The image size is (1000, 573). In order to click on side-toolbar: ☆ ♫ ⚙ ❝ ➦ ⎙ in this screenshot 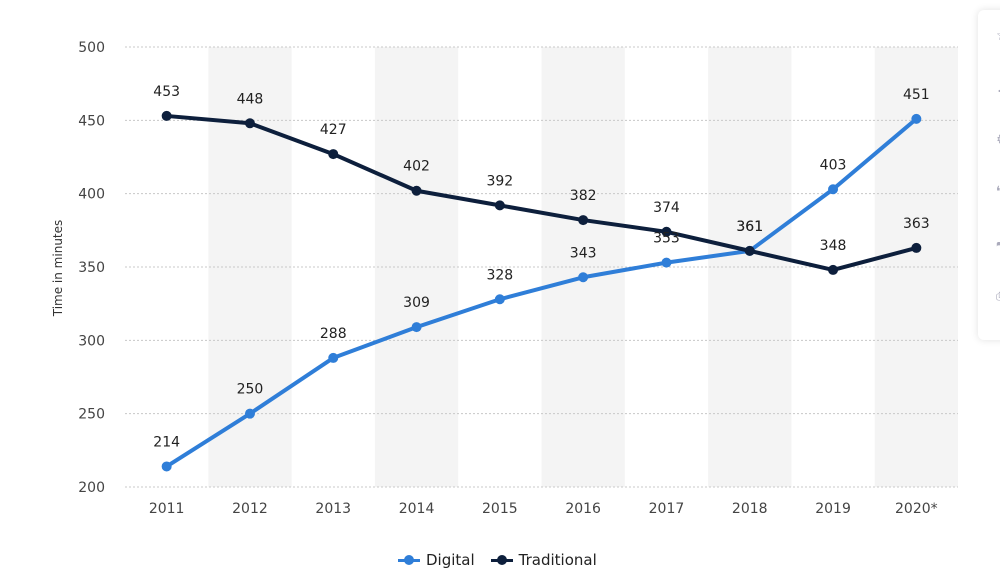, I will do `click(989, 175)`.